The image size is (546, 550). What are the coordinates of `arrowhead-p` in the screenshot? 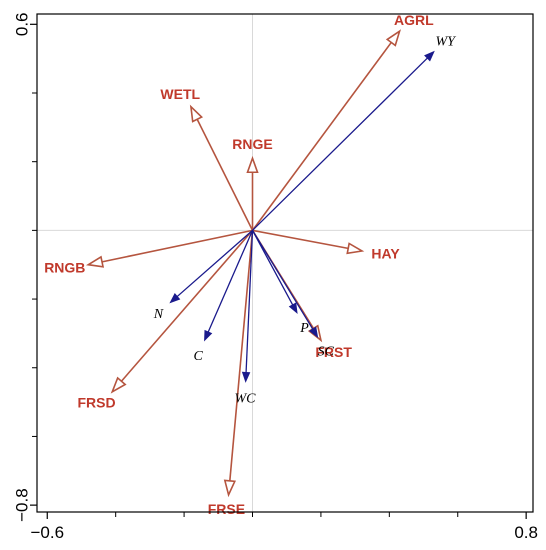 It's located at (293, 308).